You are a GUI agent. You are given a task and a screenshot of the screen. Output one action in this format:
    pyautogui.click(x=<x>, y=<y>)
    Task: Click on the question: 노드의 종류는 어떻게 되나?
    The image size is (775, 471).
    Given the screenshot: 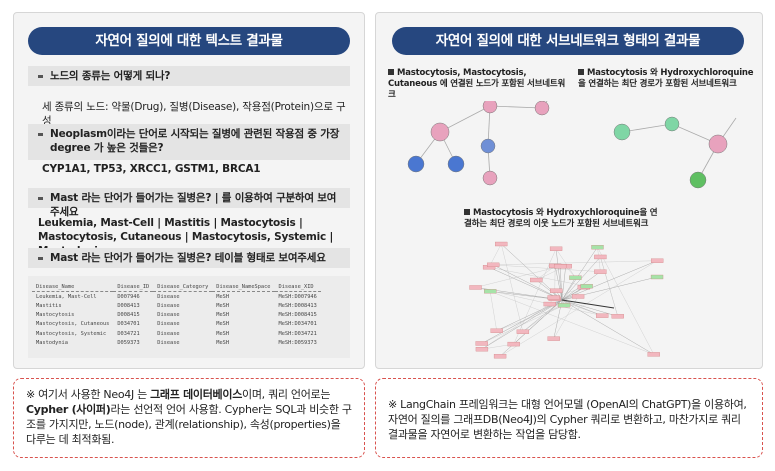 What is the action you would take?
    pyautogui.click(x=189, y=76)
    